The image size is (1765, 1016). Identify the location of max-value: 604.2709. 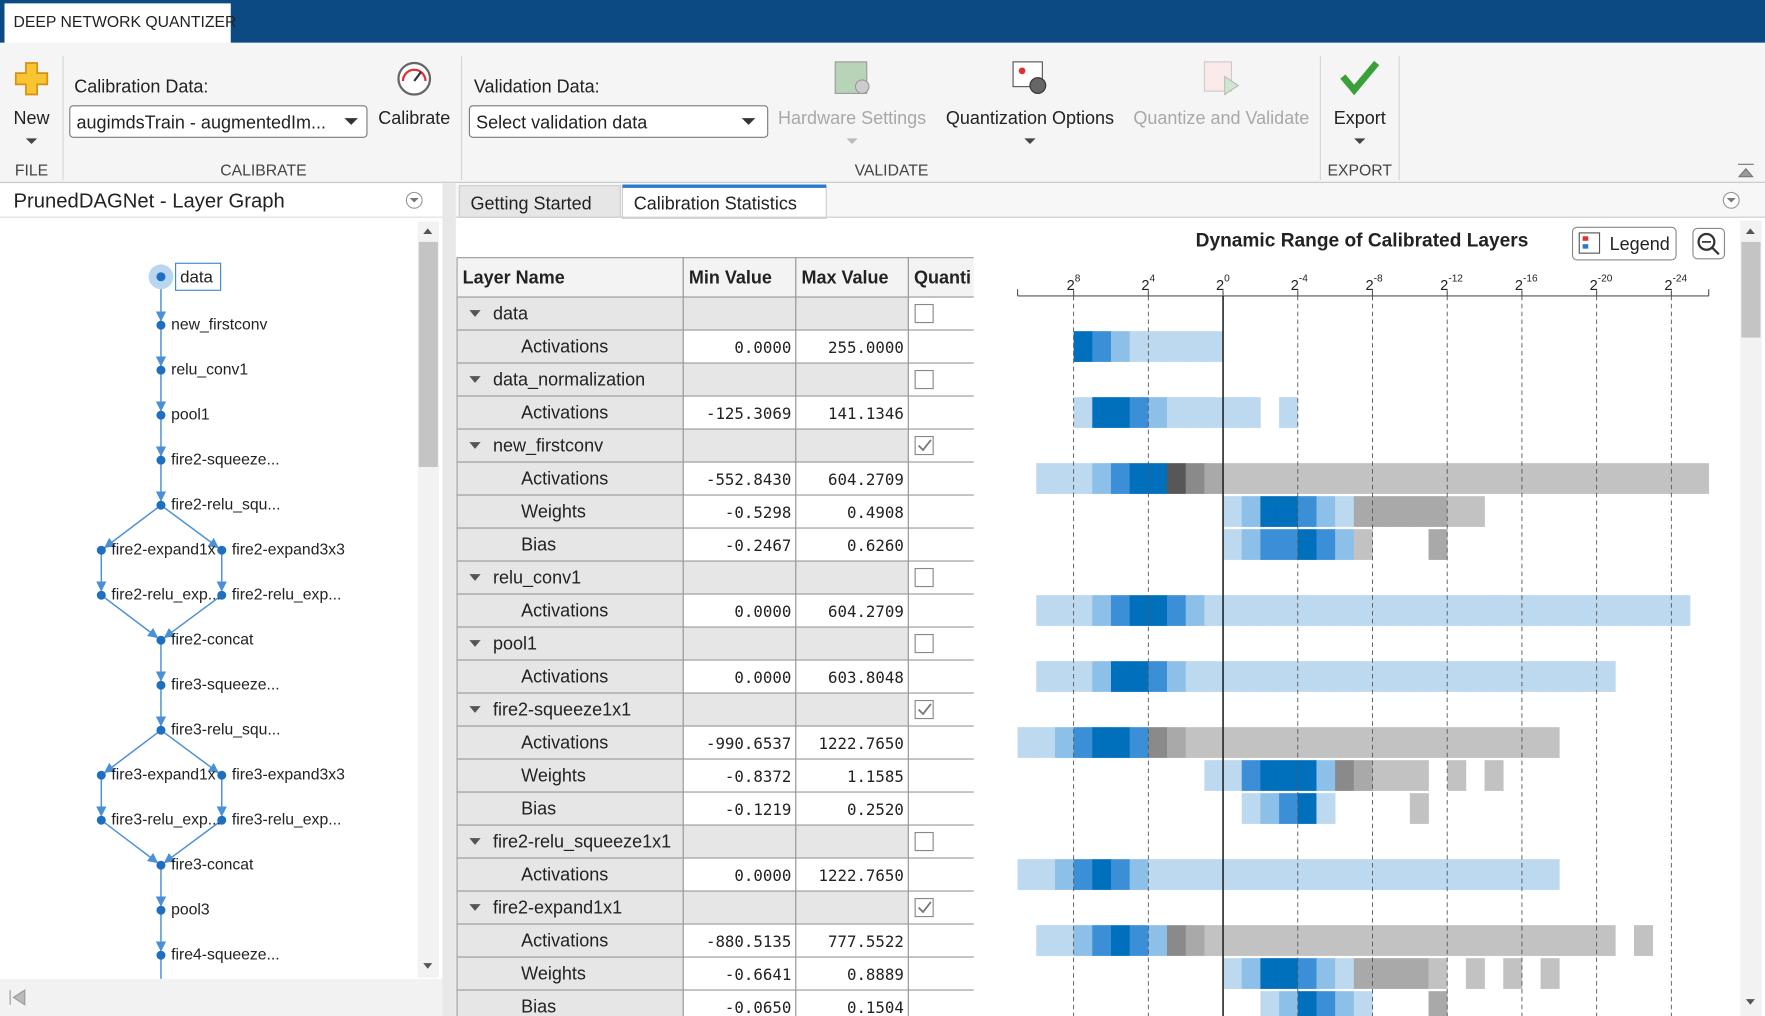
(866, 479).